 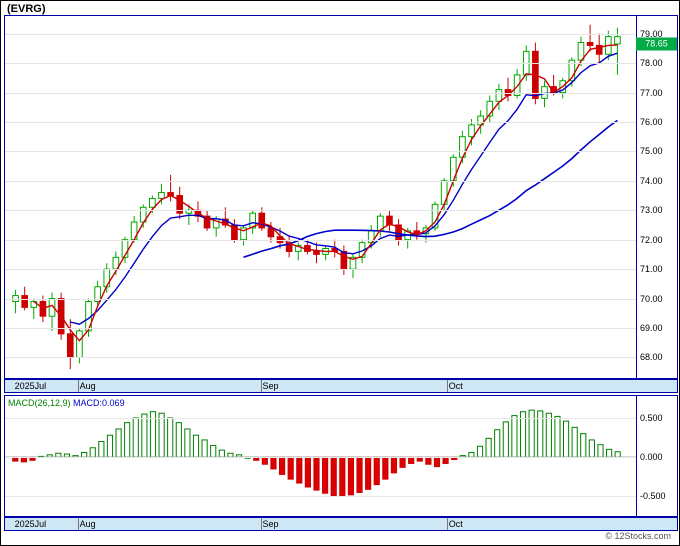 I want to click on macd-legend: MACD(26,12,9) MACD:0.069, so click(x=66, y=403).